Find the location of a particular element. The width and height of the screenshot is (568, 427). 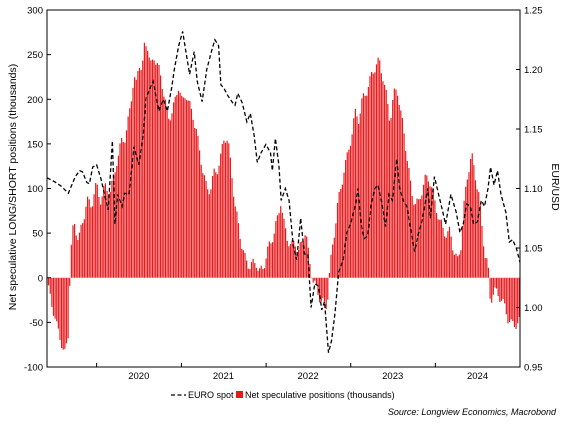

right-tick-label: 1.25 is located at coordinates (533, 11).